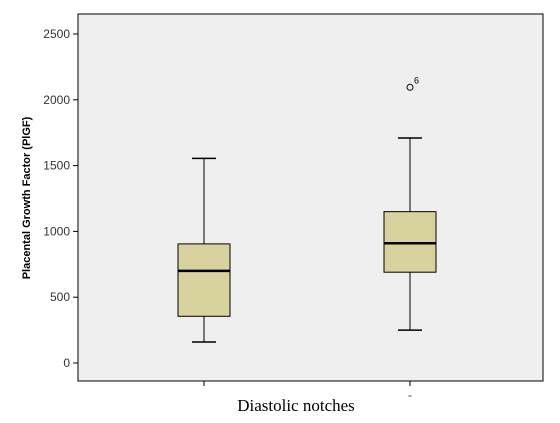  What do you see at coordinates (60, 198) in the screenshot?
I see `y-axis: 0 500 1000 1500 2000 2500` at bounding box center [60, 198].